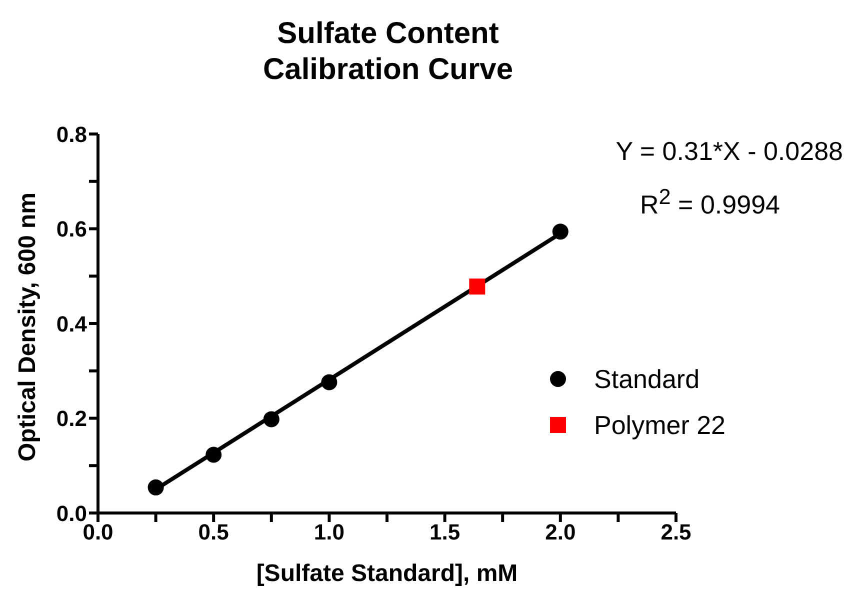 The width and height of the screenshot is (851, 605). What do you see at coordinates (676, 532) in the screenshot?
I see `x-tick-label: 2.5` at bounding box center [676, 532].